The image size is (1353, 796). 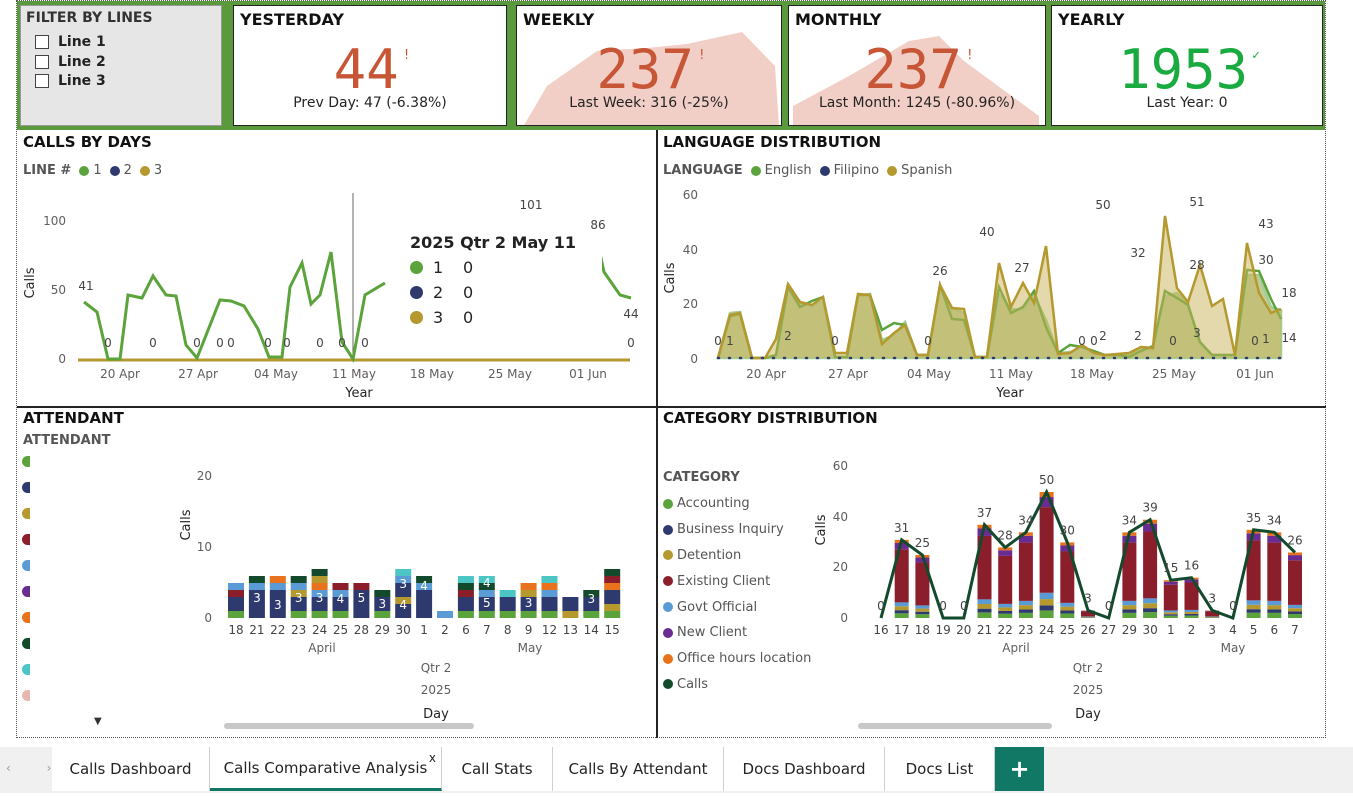 I want to click on kpi-title: YEARLY, so click(x=1091, y=19).